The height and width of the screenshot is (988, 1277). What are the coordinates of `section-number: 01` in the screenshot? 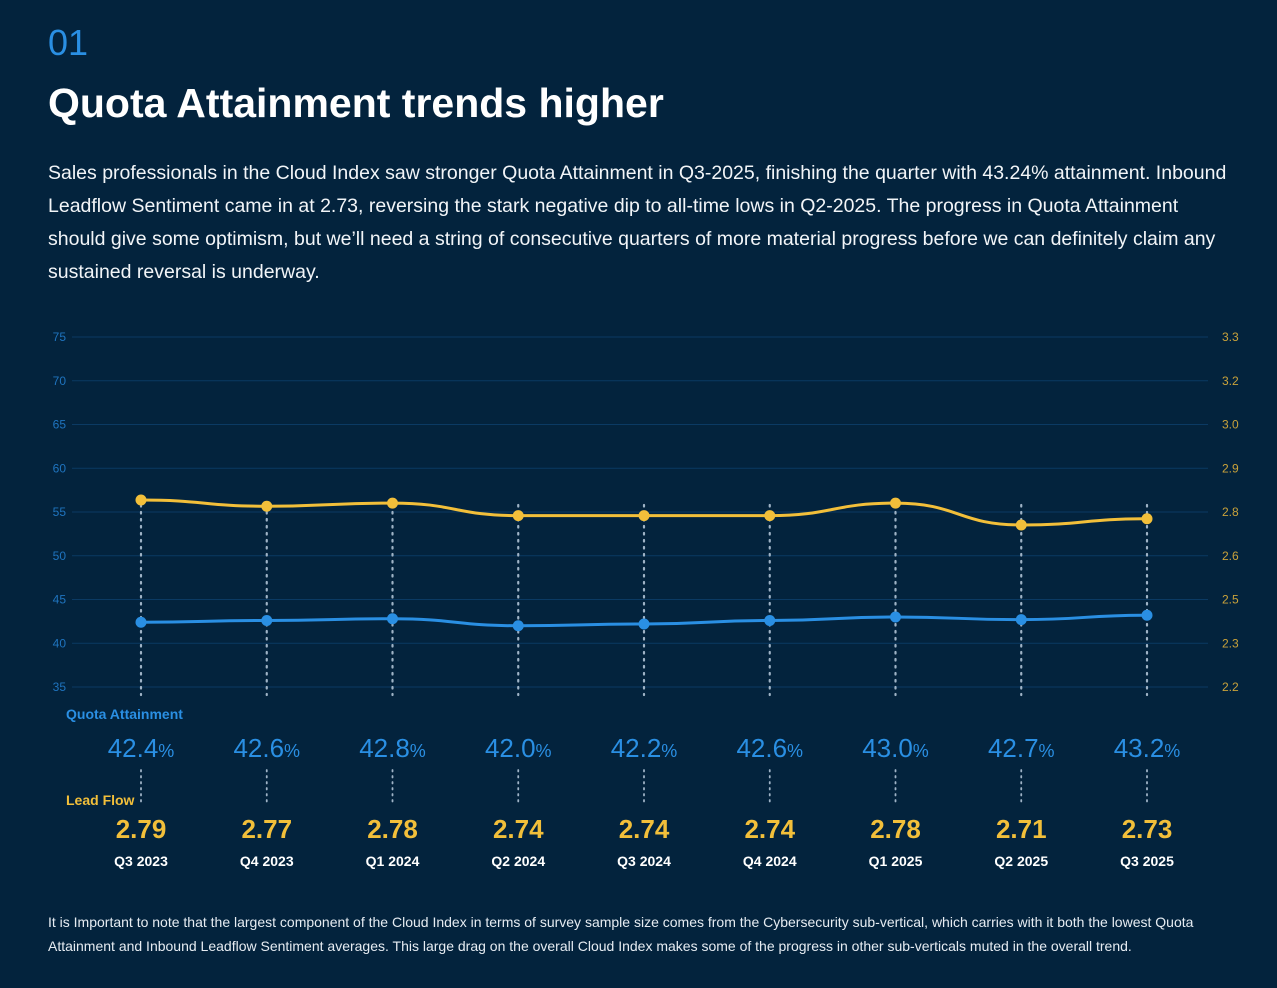 It's located at (68, 42).